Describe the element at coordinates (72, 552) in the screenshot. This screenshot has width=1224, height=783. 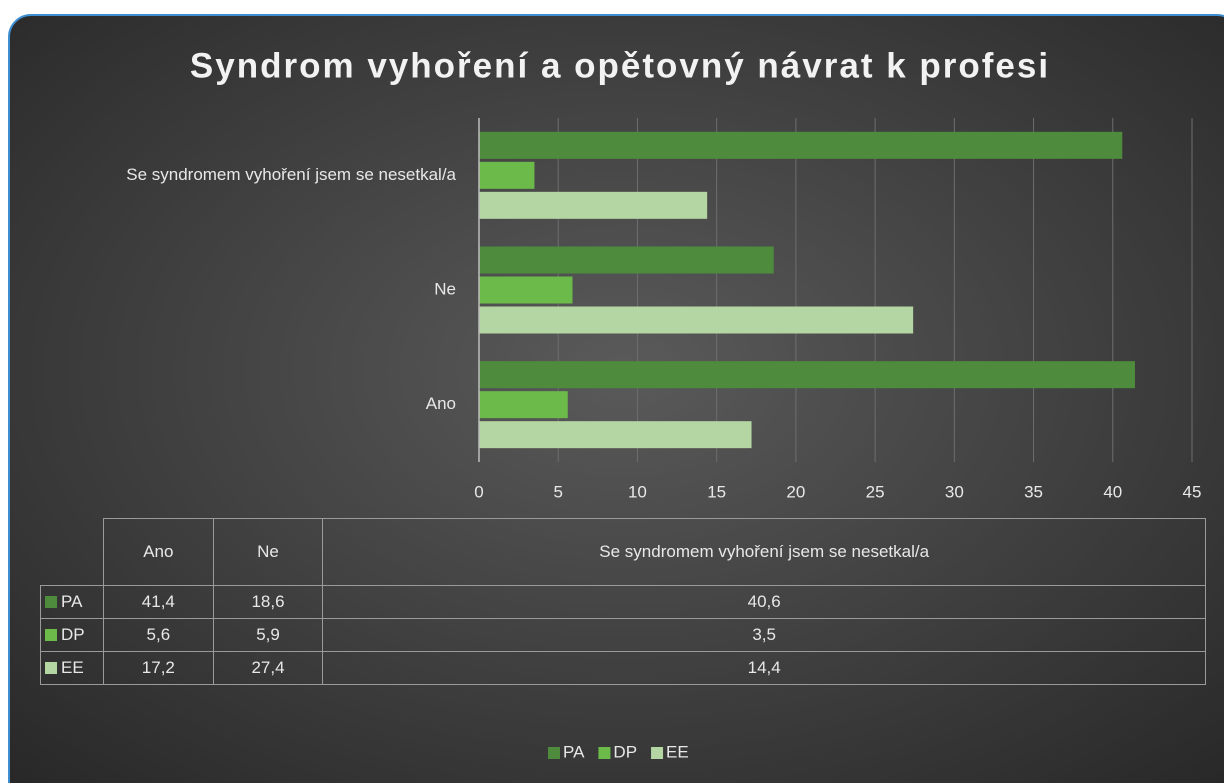
I see `table-corner` at that location.